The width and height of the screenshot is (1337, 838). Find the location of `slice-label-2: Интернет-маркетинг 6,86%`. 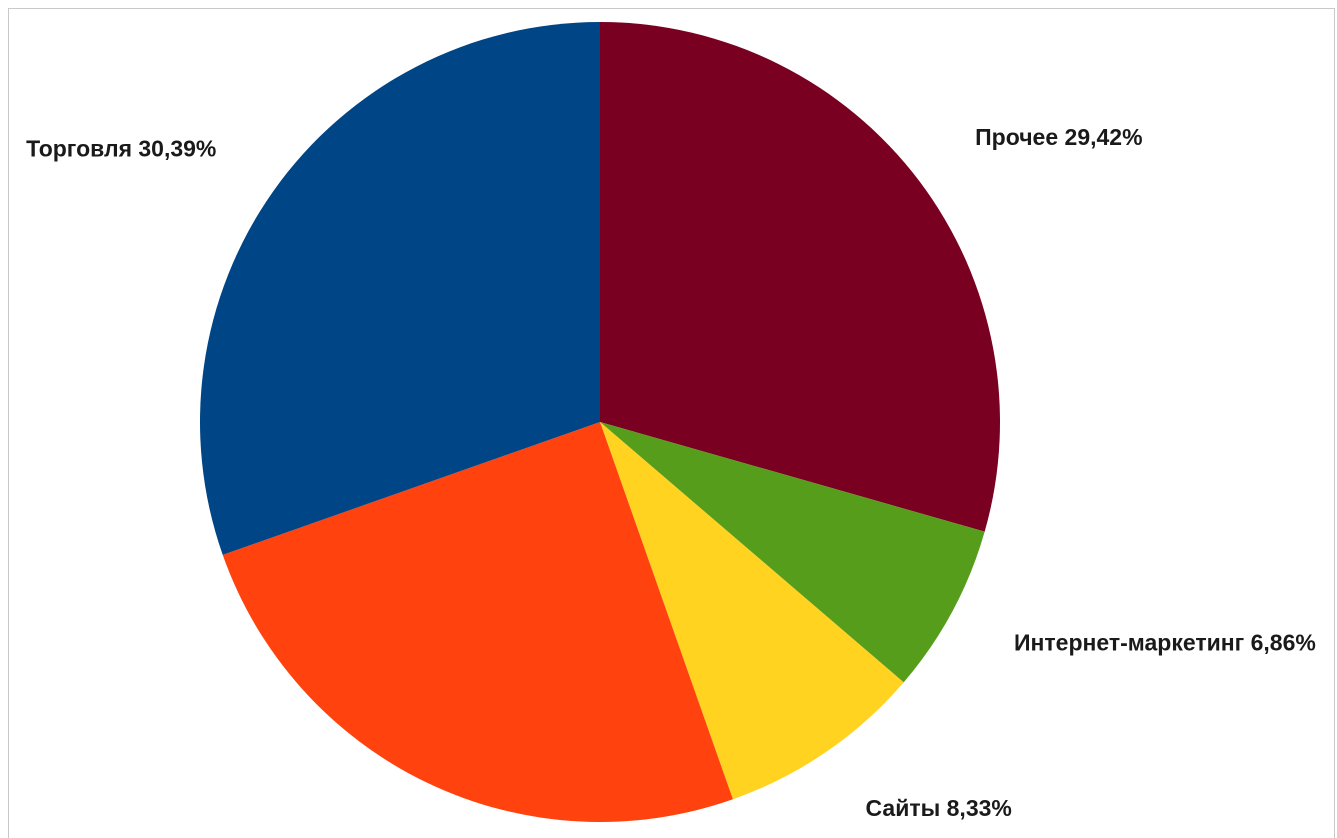

slice-label-2: Интернет-маркетинг 6,86% is located at coordinates (1165, 643).